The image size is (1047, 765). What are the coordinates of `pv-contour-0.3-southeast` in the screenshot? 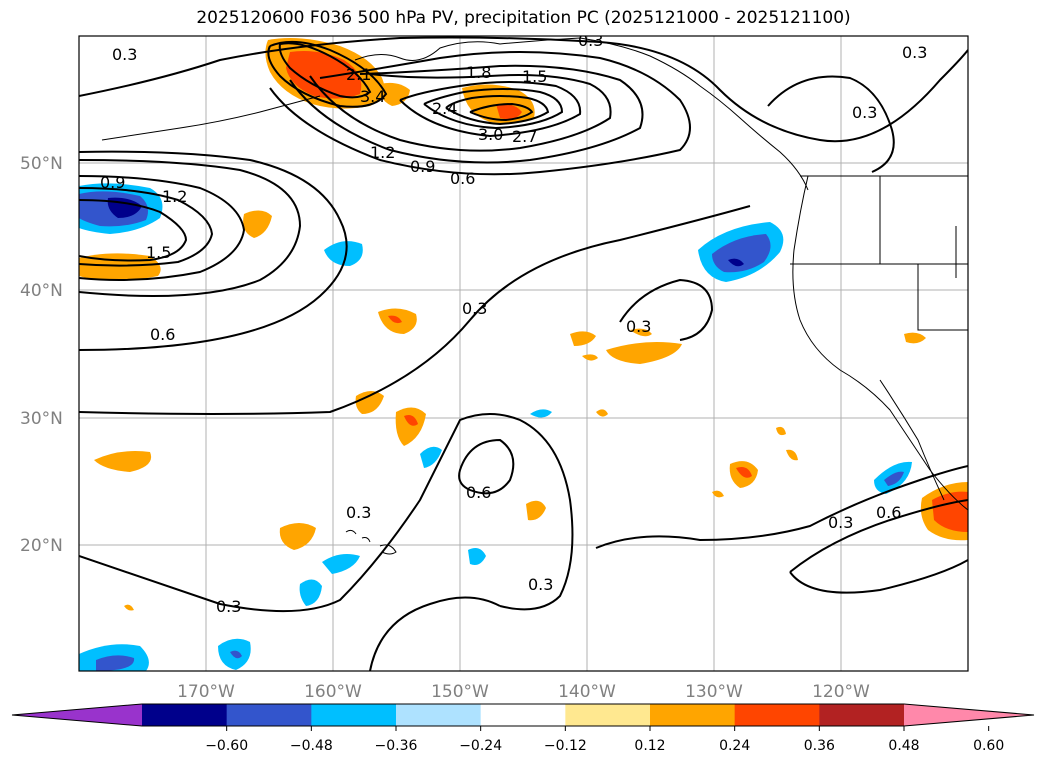 It's located at (781, 507).